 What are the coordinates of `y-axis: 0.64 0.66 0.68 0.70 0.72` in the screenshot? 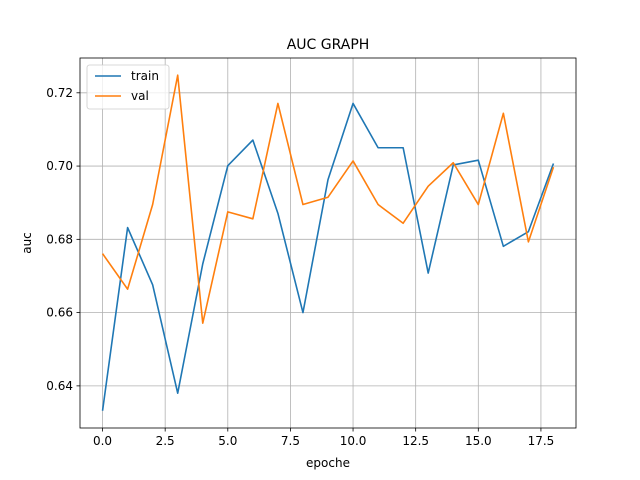 It's located at (63, 239).